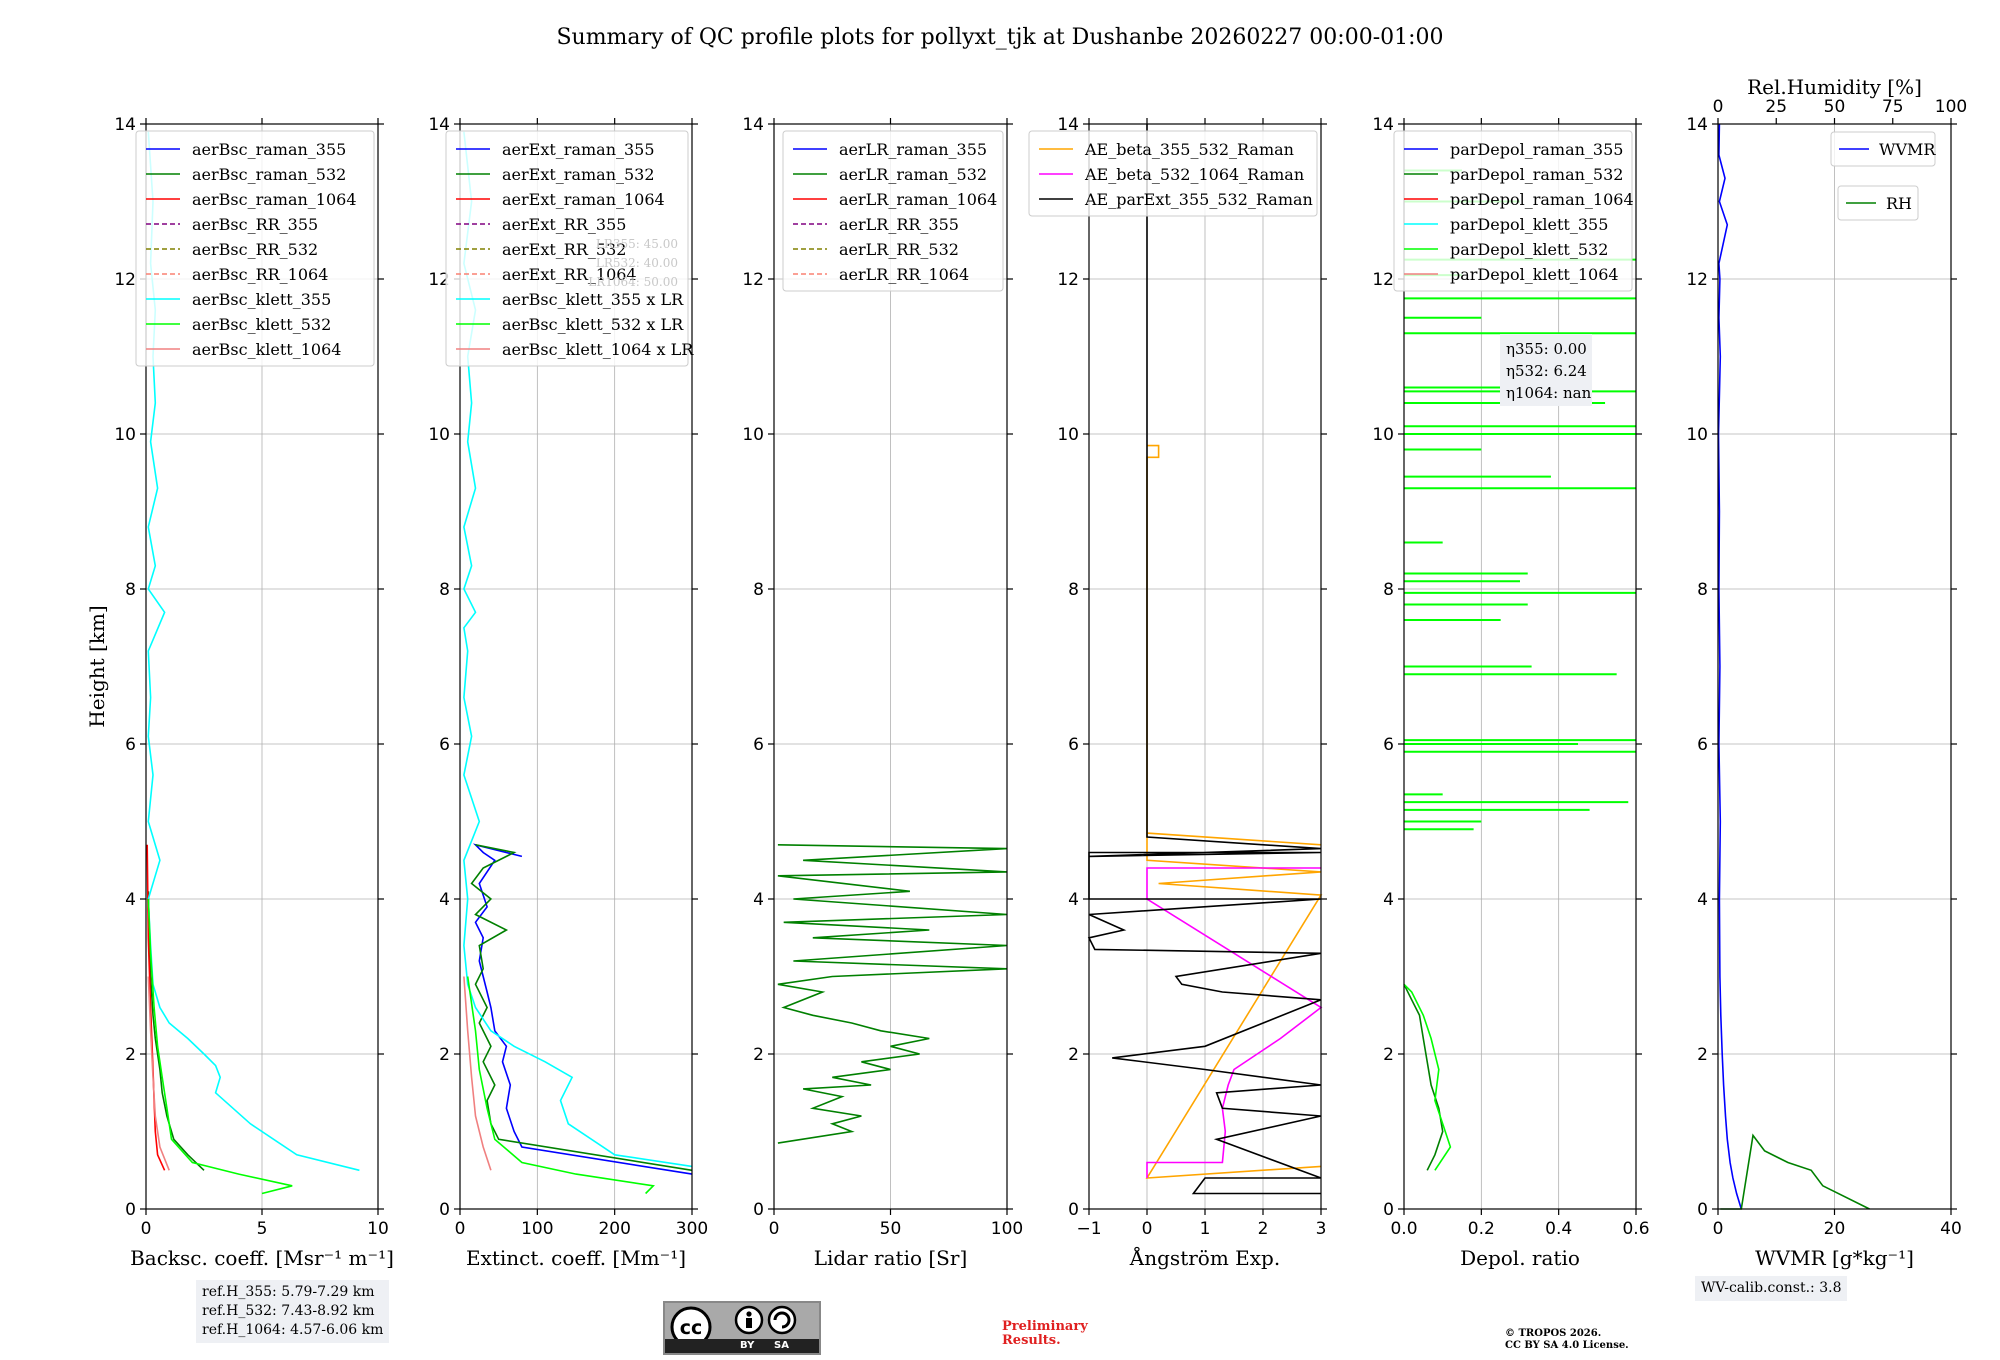 This screenshot has width=2000, height=1360. What do you see at coordinates (747, 1345) in the screenshot?
I see `cc-by-label: BY` at bounding box center [747, 1345].